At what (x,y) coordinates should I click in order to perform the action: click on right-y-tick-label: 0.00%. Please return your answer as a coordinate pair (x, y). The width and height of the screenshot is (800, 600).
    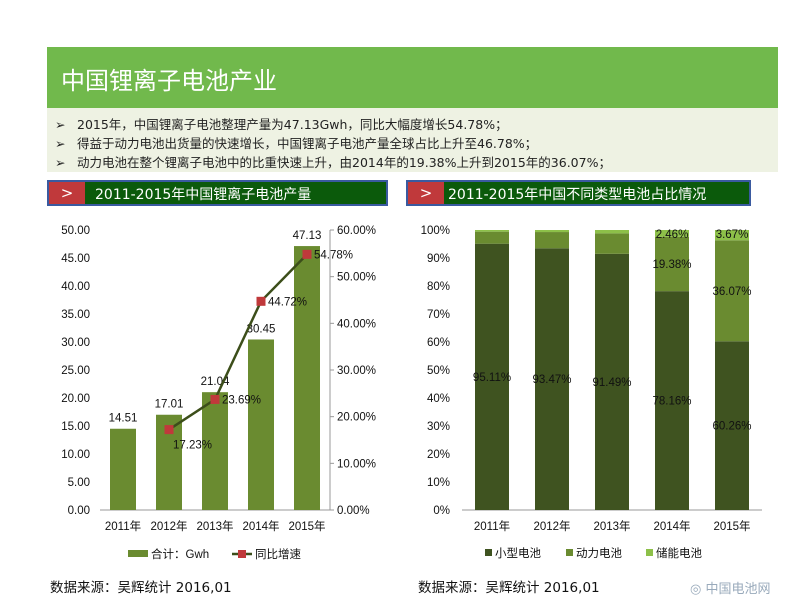
    Looking at the image, I should click on (353, 511).